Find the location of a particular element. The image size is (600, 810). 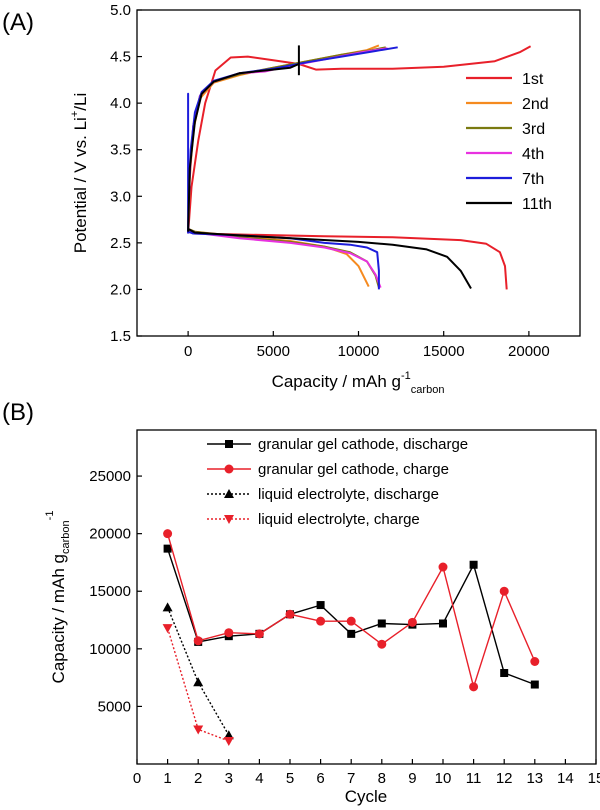

panel-a-series-3rd-charge is located at coordinates (287, 139).